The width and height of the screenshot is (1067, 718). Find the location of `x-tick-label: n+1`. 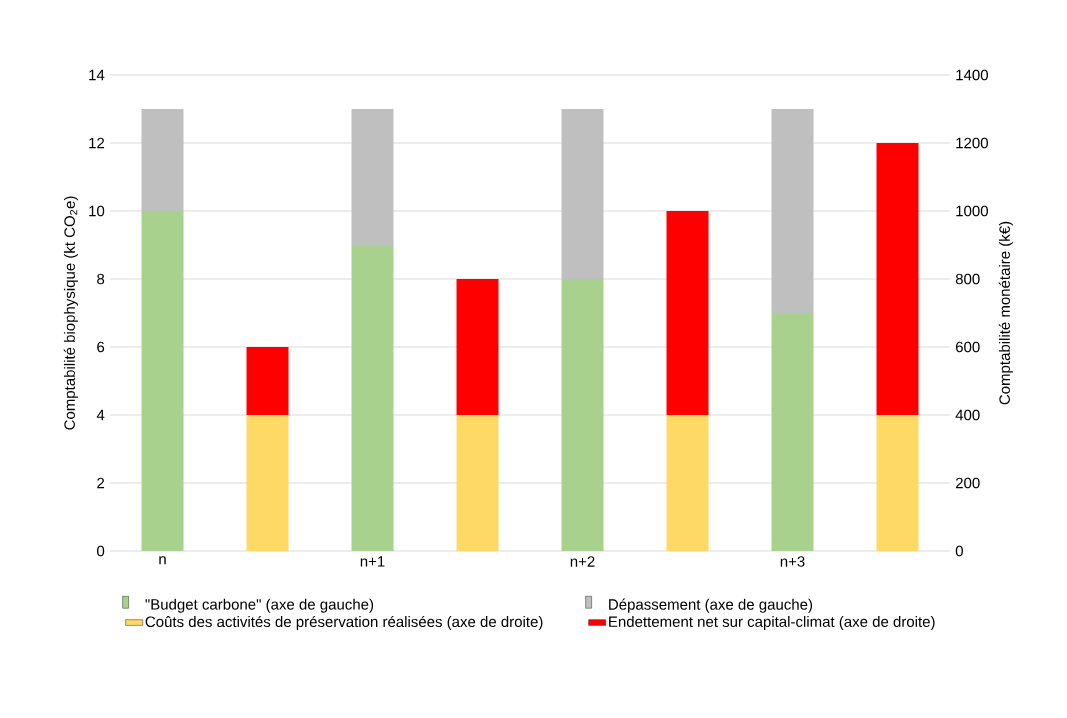

x-tick-label: n+1 is located at coordinates (372, 561).